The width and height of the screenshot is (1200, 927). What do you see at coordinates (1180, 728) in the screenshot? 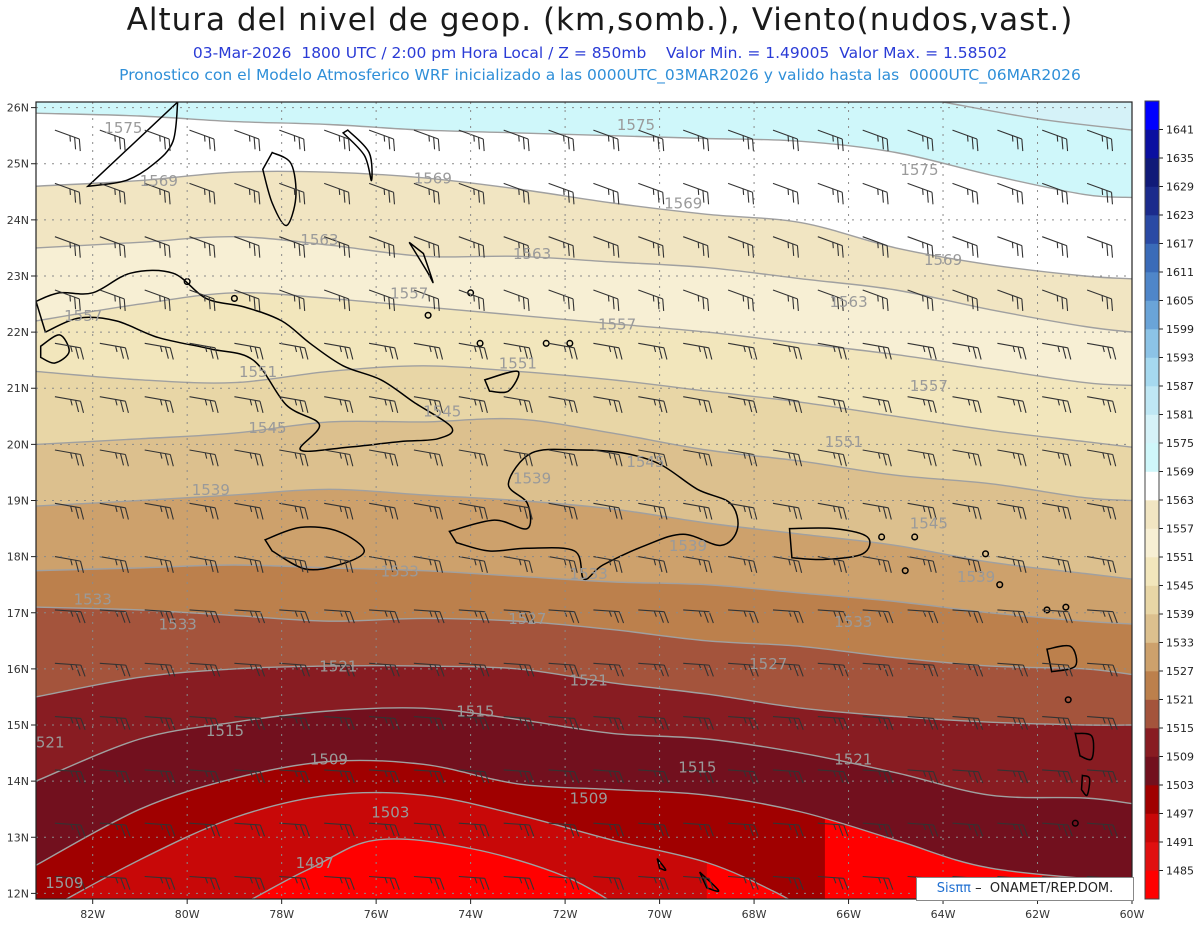
I see `colorbar-label: 1515` at bounding box center [1180, 728].